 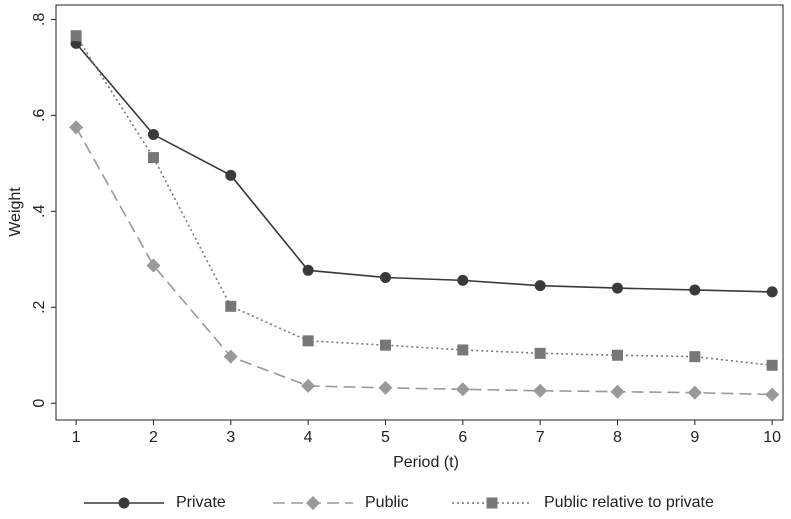 What do you see at coordinates (39, 306) in the screenshot?
I see `y-tick-label: .2` at bounding box center [39, 306].